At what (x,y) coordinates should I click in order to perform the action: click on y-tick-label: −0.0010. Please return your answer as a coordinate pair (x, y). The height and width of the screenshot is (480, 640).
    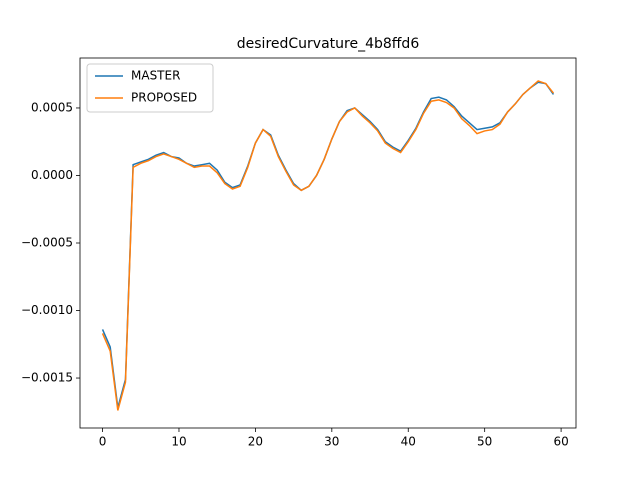
    Looking at the image, I should click on (47, 310).